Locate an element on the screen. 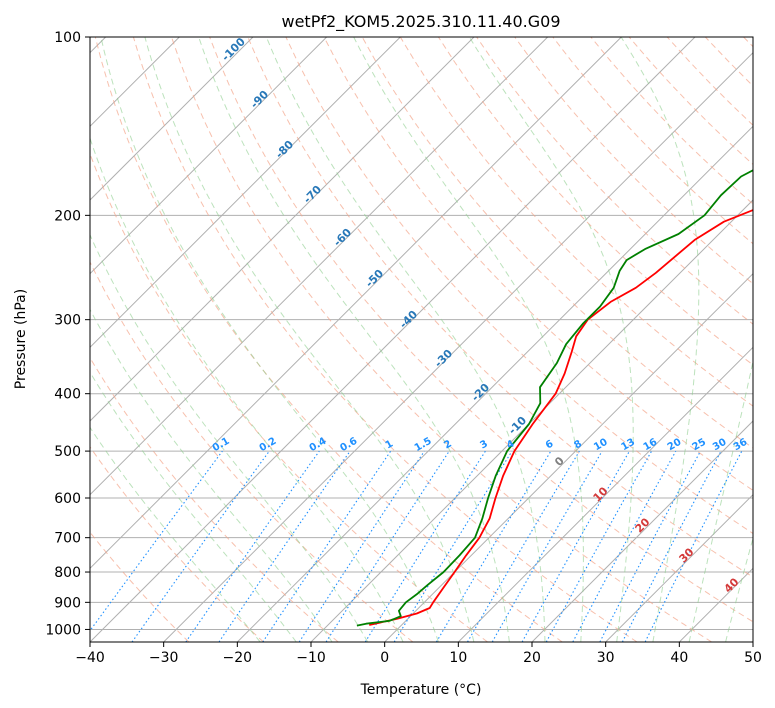 The image size is (775, 708). x-tick-label: −40 is located at coordinates (90, 658).